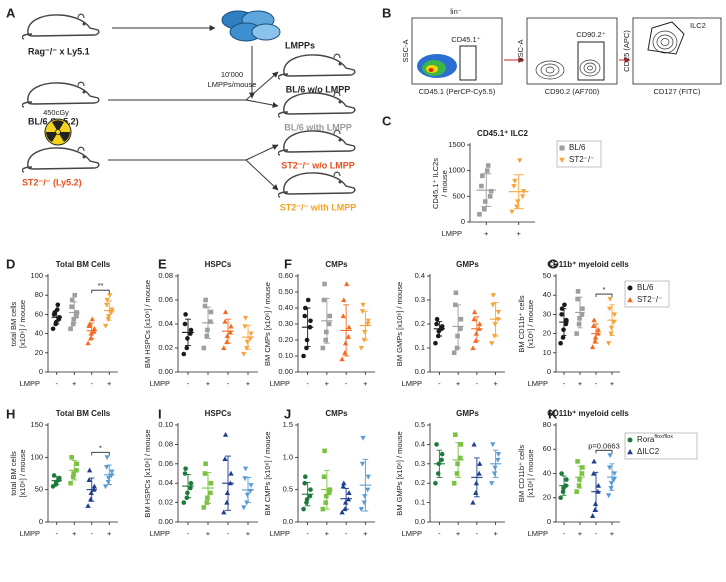 The width and height of the screenshot is (726, 582). What do you see at coordinates (604, 445) in the screenshot?
I see `significance-label: p=0.0663` at bounding box center [604, 445].